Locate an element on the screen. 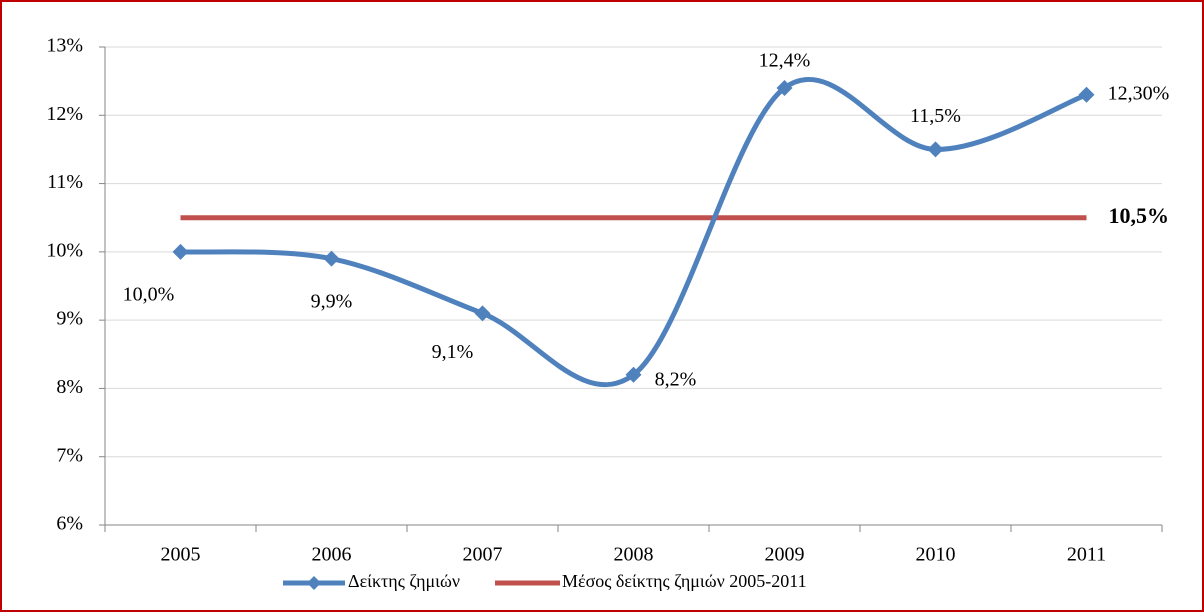 The width and height of the screenshot is (1204, 612). x-tick-label: 2008 is located at coordinates (634, 555).